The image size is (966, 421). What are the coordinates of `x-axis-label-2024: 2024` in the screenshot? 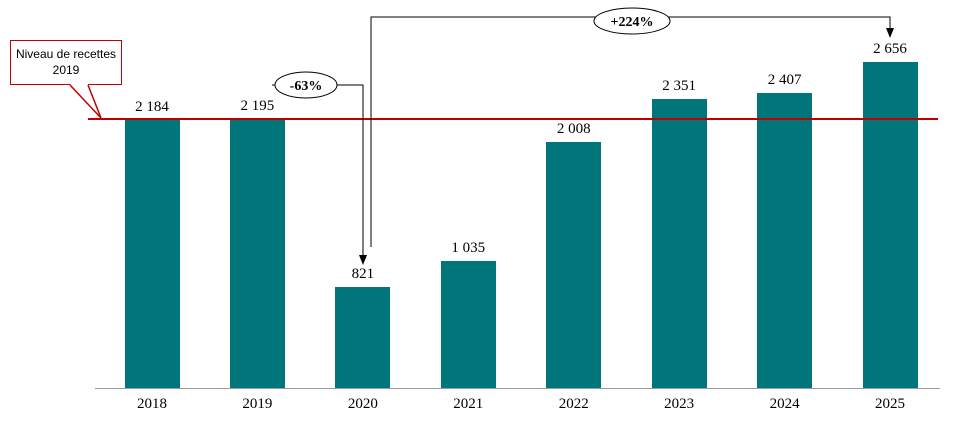 It's located at (784, 404).